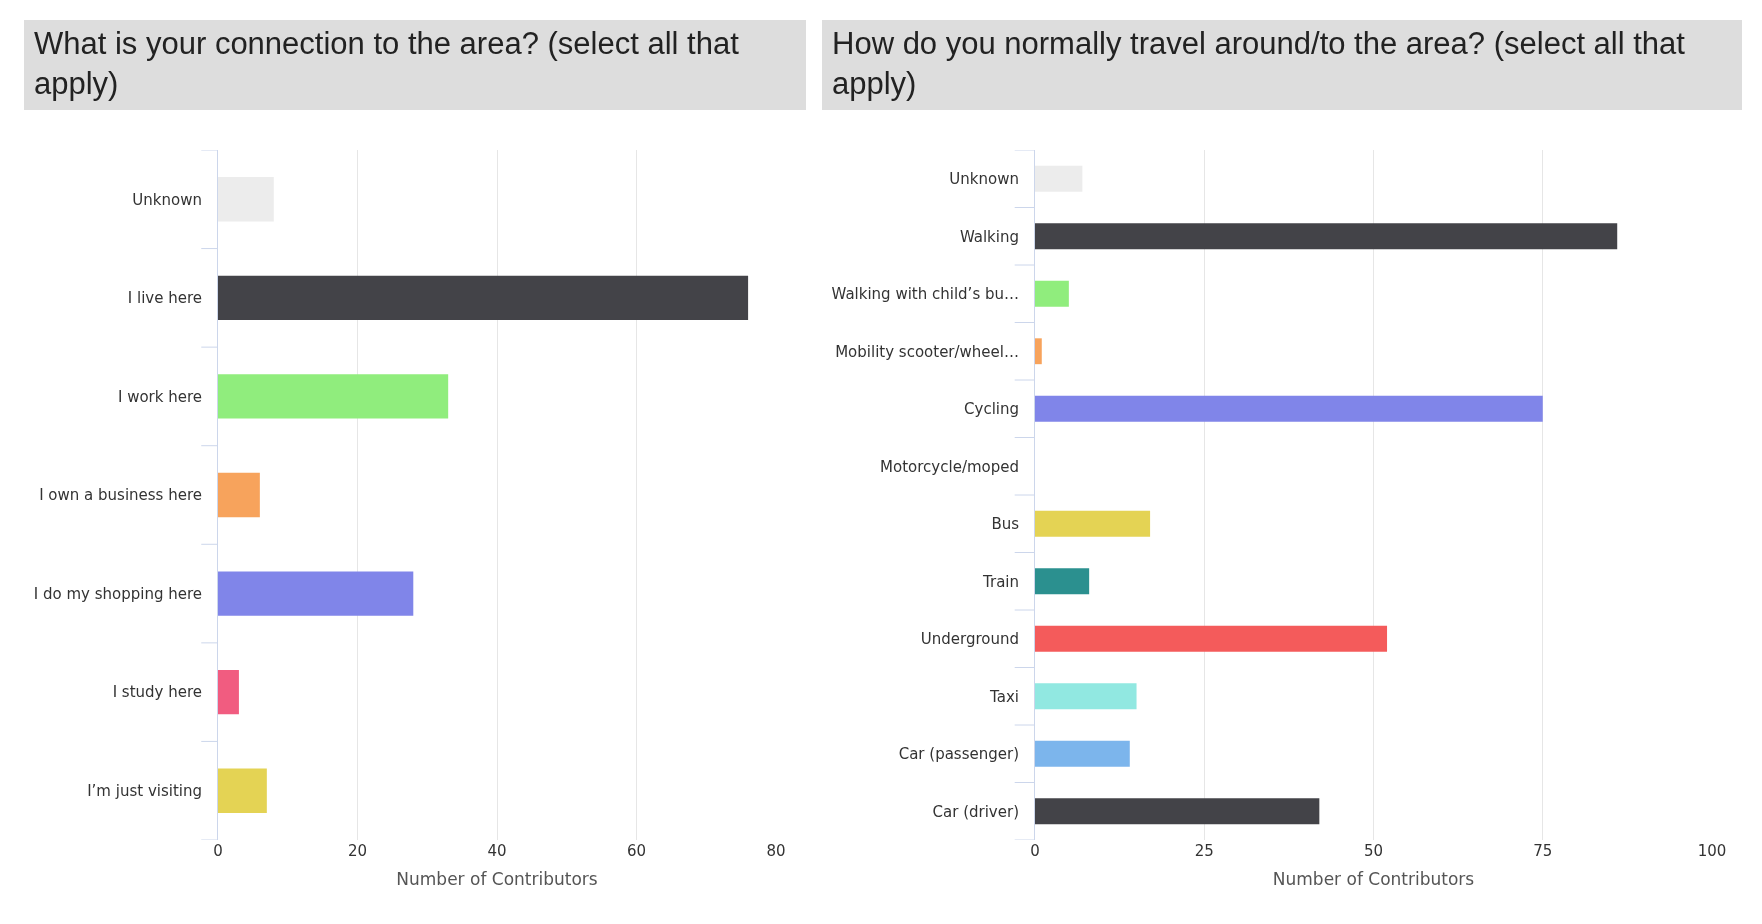 The height and width of the screenshot is (924, 1762). Describe the element at coordinates (1004, 696) in the screenshot. I see `y-tick-label: Taxi` at that location.